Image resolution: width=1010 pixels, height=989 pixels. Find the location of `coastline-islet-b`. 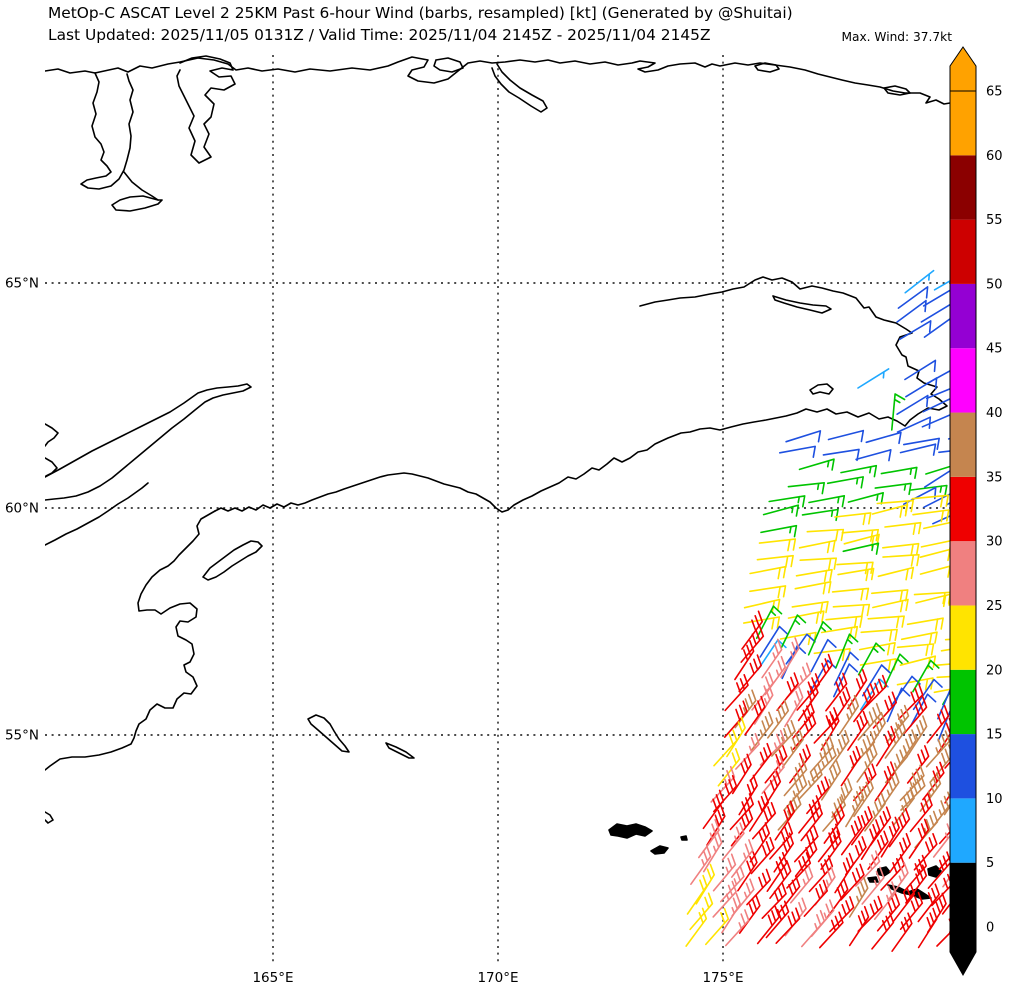

coastline-islet-b is located at coordinates (767, 67).